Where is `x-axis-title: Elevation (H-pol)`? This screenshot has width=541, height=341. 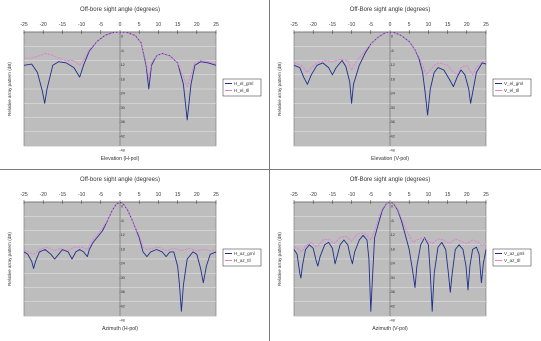 x-axis-title: Elevation (H-pol) is located at coordinates (120, 159).